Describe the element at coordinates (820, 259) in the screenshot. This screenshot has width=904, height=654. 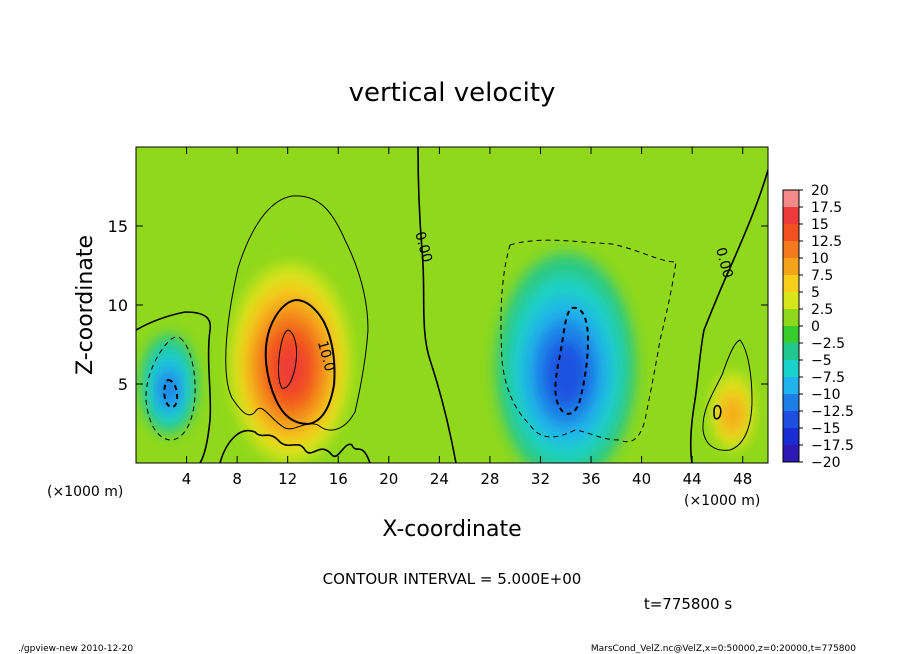
I see `colorbar-label: 10` at that location.